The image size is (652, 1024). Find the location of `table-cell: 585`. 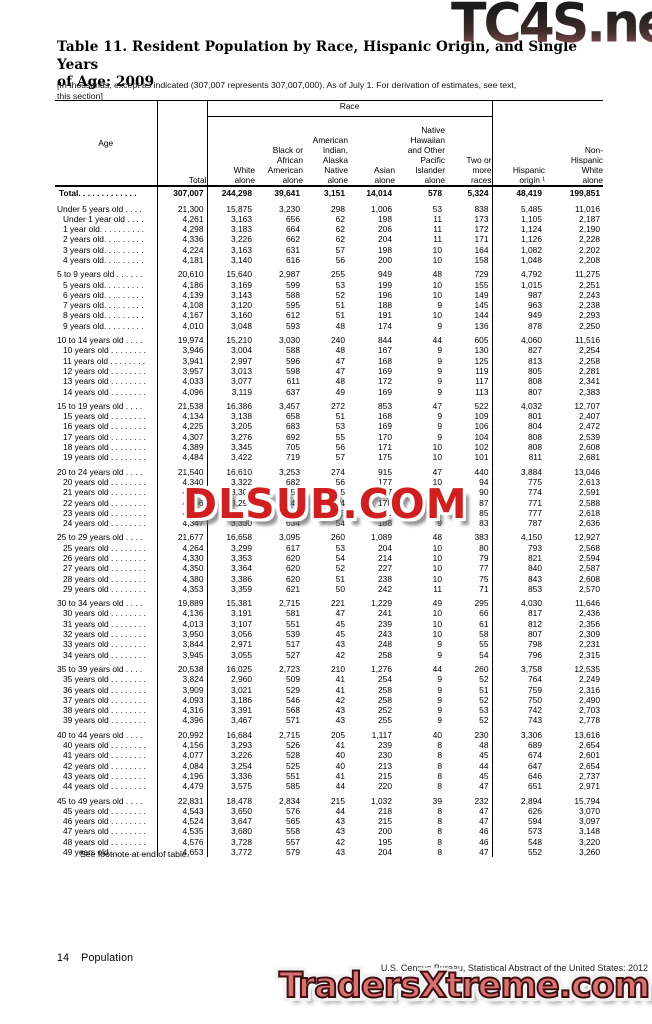

table-cell: 585 is located at coordinates (293, 786).